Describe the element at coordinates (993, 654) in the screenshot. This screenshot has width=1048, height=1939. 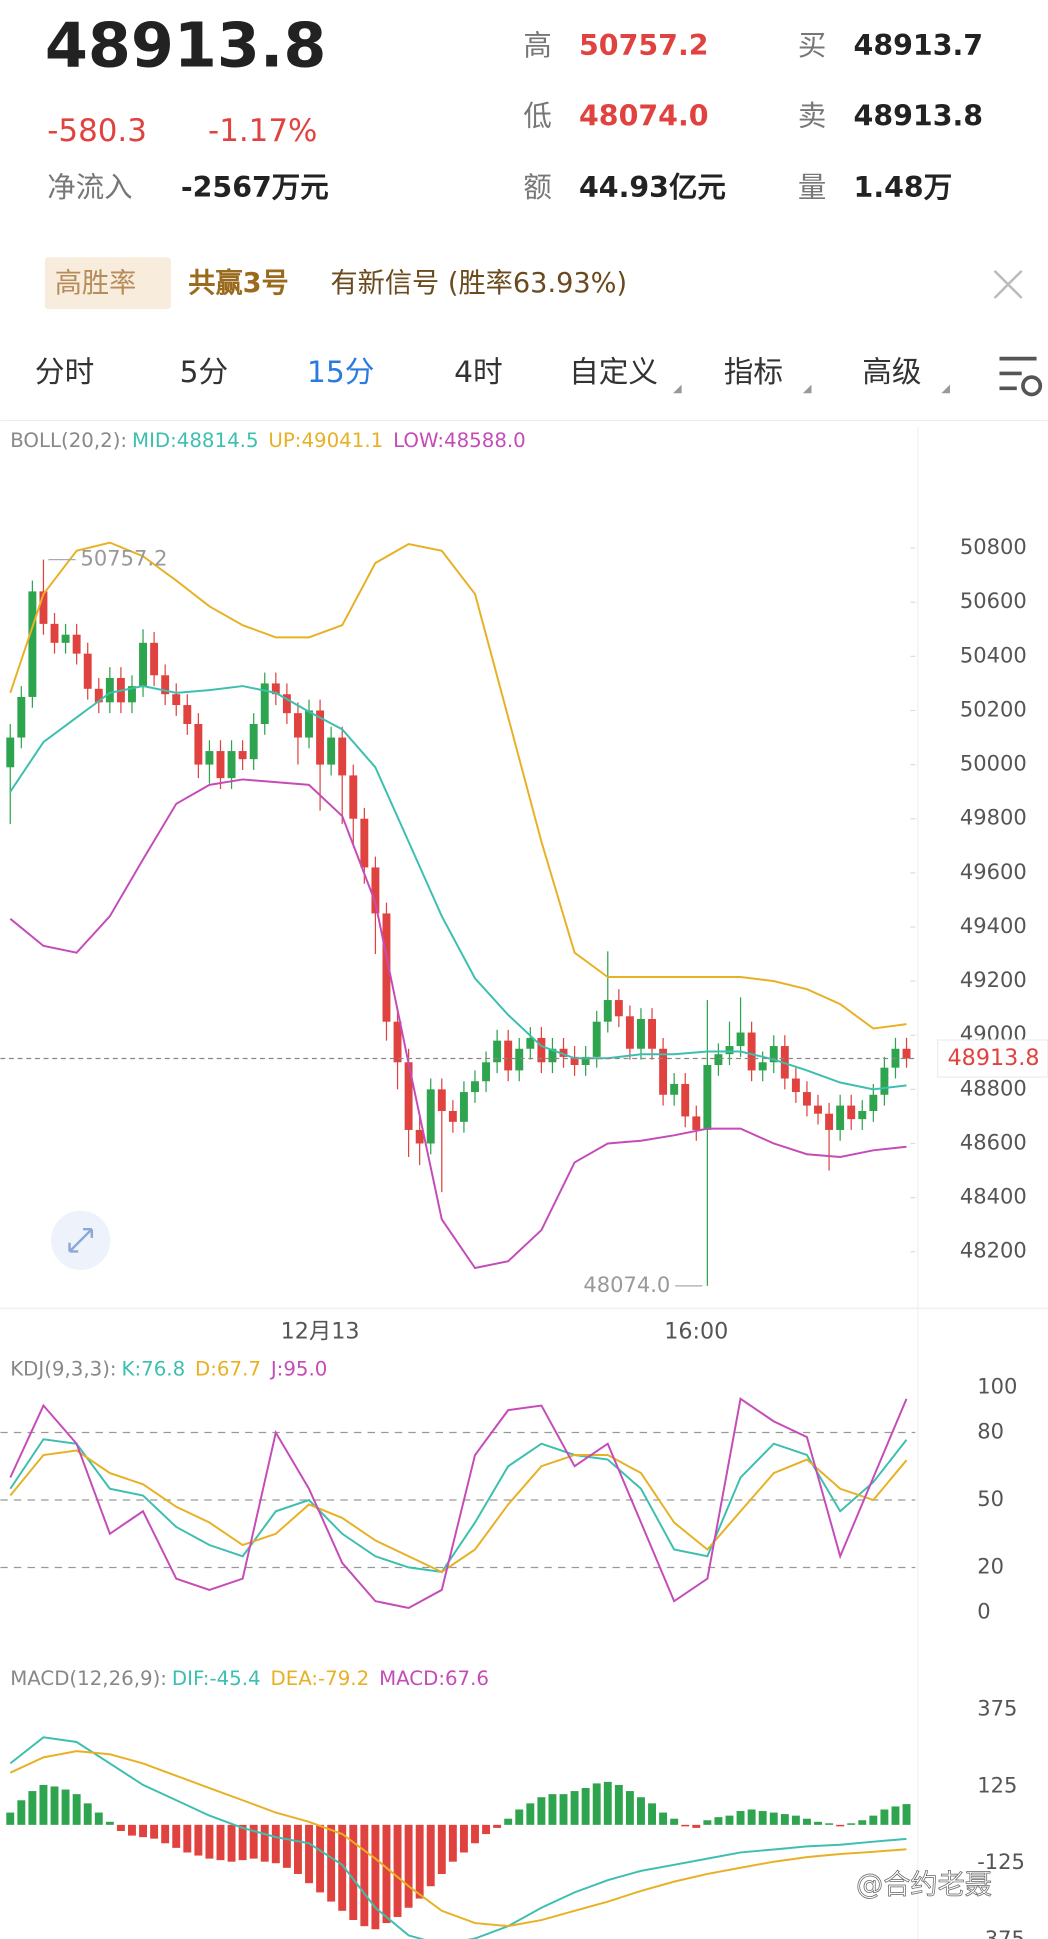
I see `y-tick-label: 50400` at that location.